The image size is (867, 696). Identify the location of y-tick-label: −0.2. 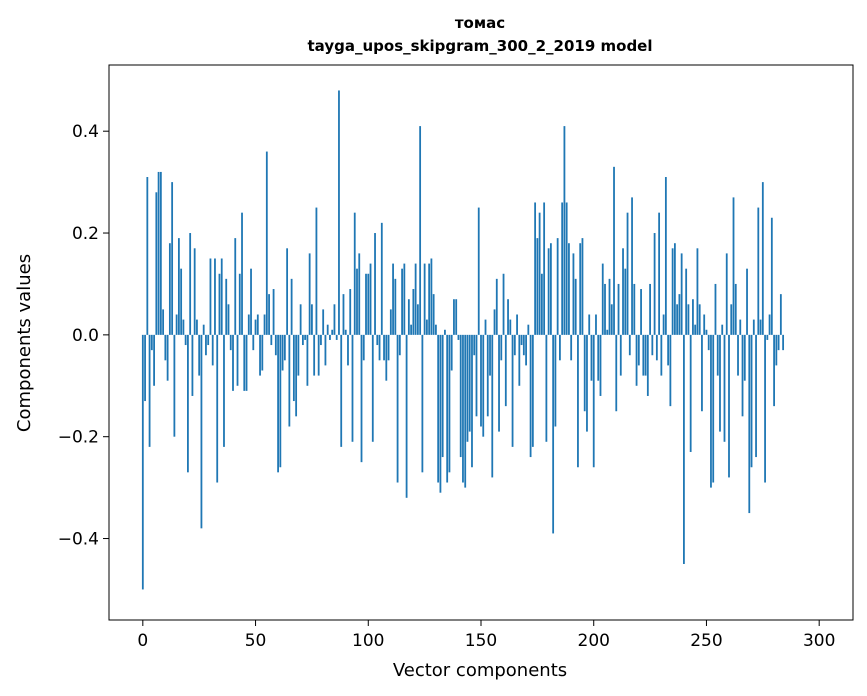
(78, 438).